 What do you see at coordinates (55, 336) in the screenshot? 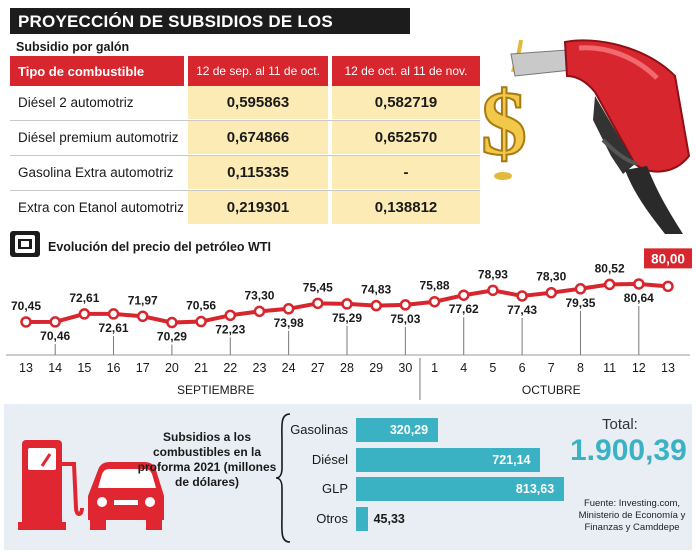
I see `data-label: 70,46` at bounding box center [55, 336].